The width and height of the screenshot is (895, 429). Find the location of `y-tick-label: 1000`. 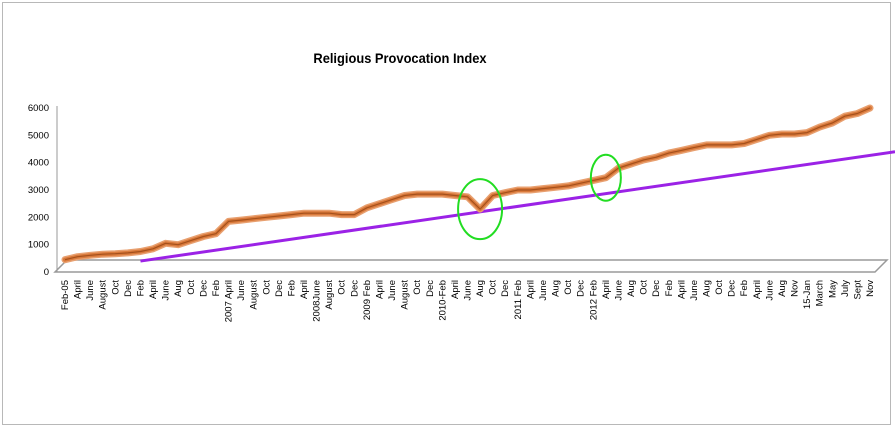

y-tick-label: 1000 is located at coordinates (38, 245).